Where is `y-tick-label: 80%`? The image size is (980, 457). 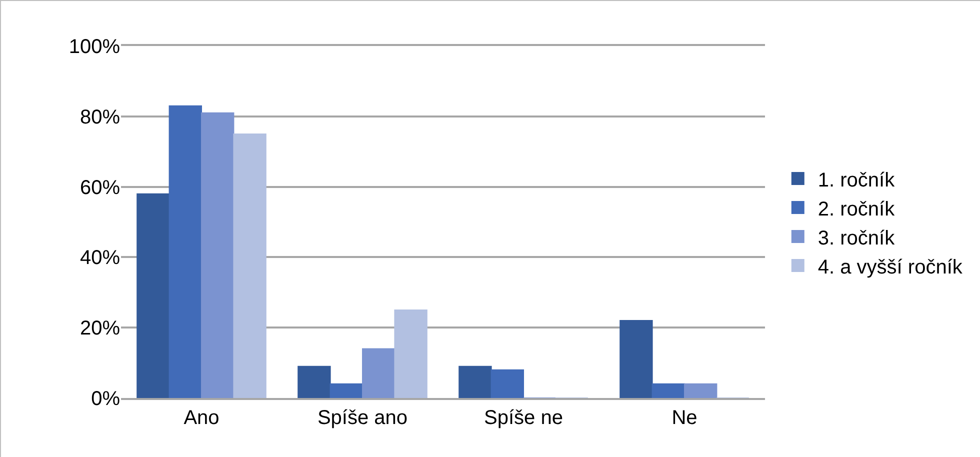
y-tick-label: 80% is located at coordinates (100, 117).